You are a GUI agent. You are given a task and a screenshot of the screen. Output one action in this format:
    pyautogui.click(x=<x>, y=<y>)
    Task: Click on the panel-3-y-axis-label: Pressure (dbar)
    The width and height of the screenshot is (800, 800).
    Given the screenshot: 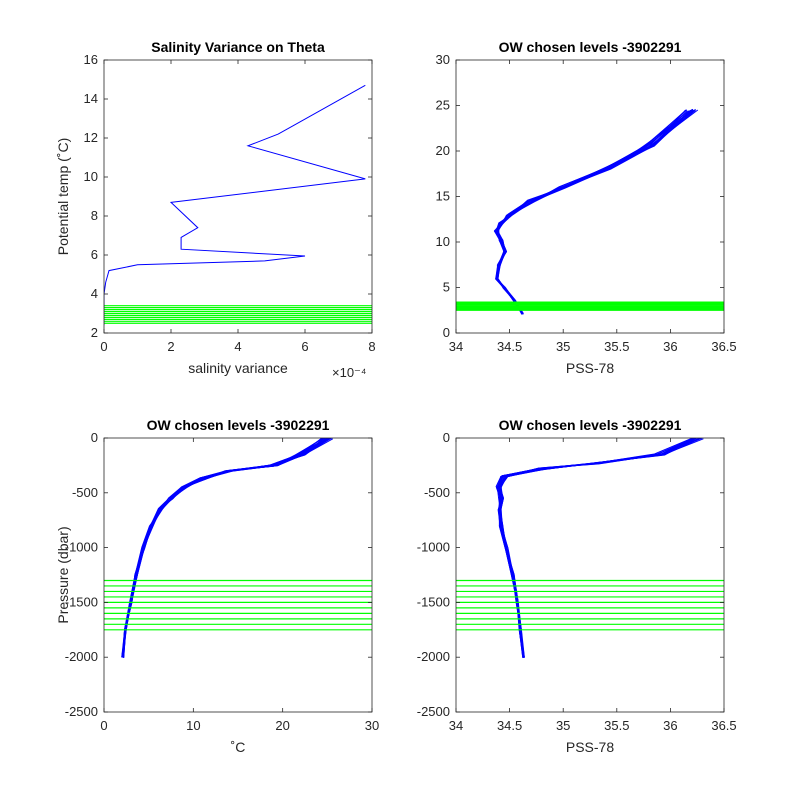 What is the action you would take?
    pyautogui.click(x=63, y=574)
    